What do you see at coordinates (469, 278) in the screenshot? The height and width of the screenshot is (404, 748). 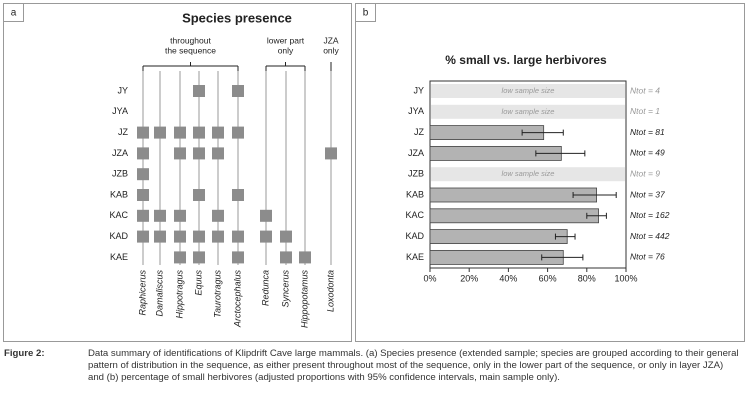 I see `x-tick-label: 20%` at bounding box center [469, 278].